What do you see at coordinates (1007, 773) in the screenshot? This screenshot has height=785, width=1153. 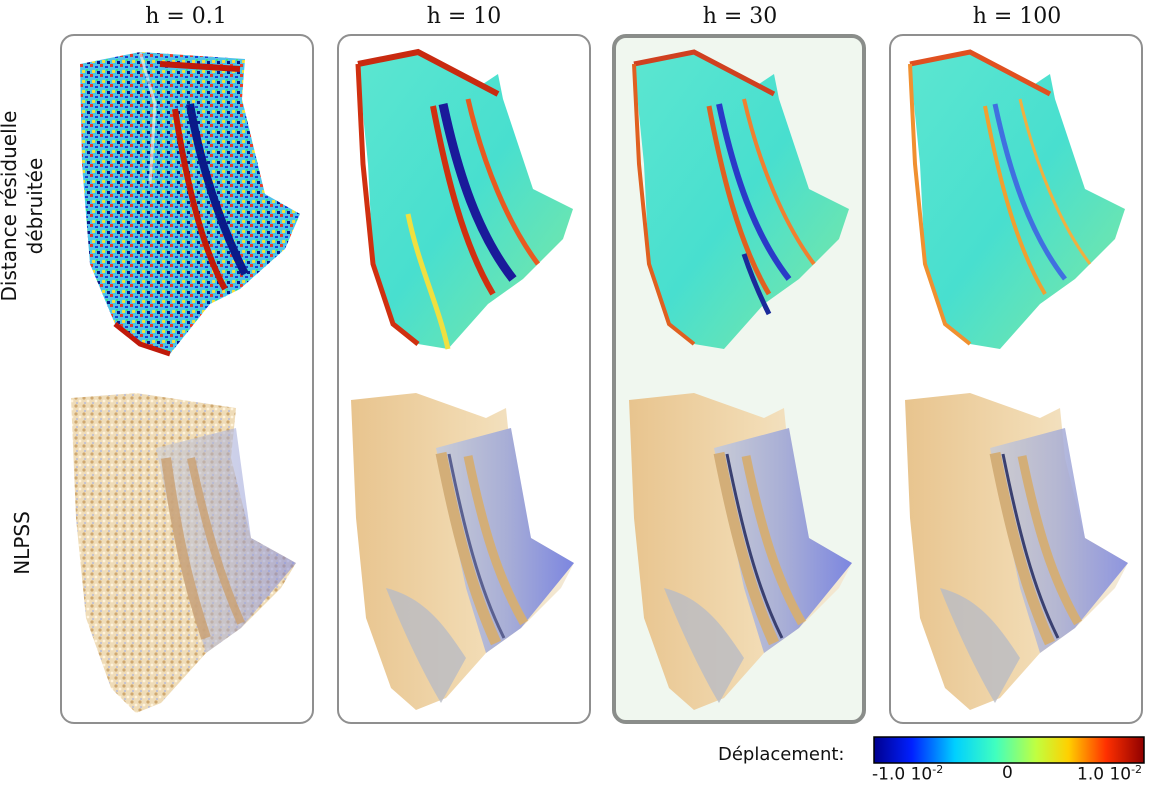 I see `colorbar-tick-mid: 0` at bounding box center [1007, 773].